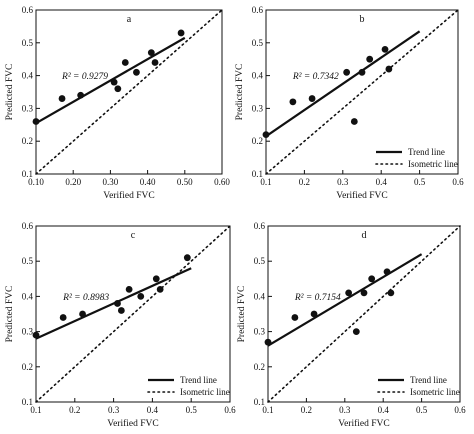  What do you see at coordinates (315, 77) in the screenshot?
I see `r-squared-label: R² = 0.7342` at bounding box center [315, 77].